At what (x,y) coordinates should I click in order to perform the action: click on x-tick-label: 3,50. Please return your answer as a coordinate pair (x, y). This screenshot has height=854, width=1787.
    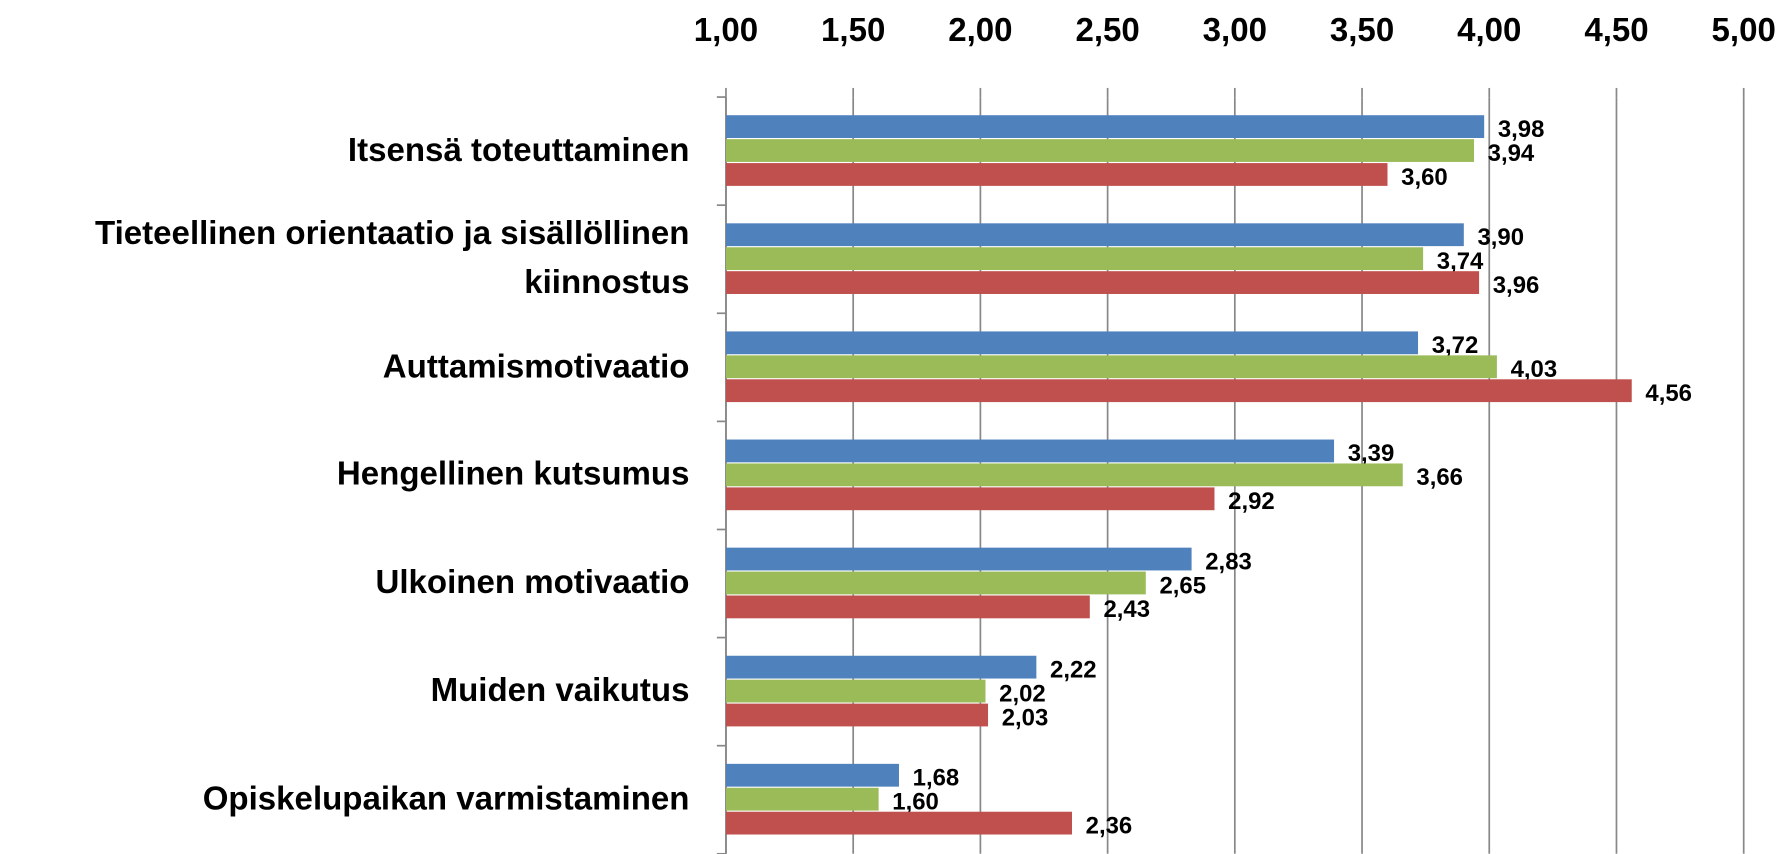
    Looking at the image, I should click on (1362, 30).